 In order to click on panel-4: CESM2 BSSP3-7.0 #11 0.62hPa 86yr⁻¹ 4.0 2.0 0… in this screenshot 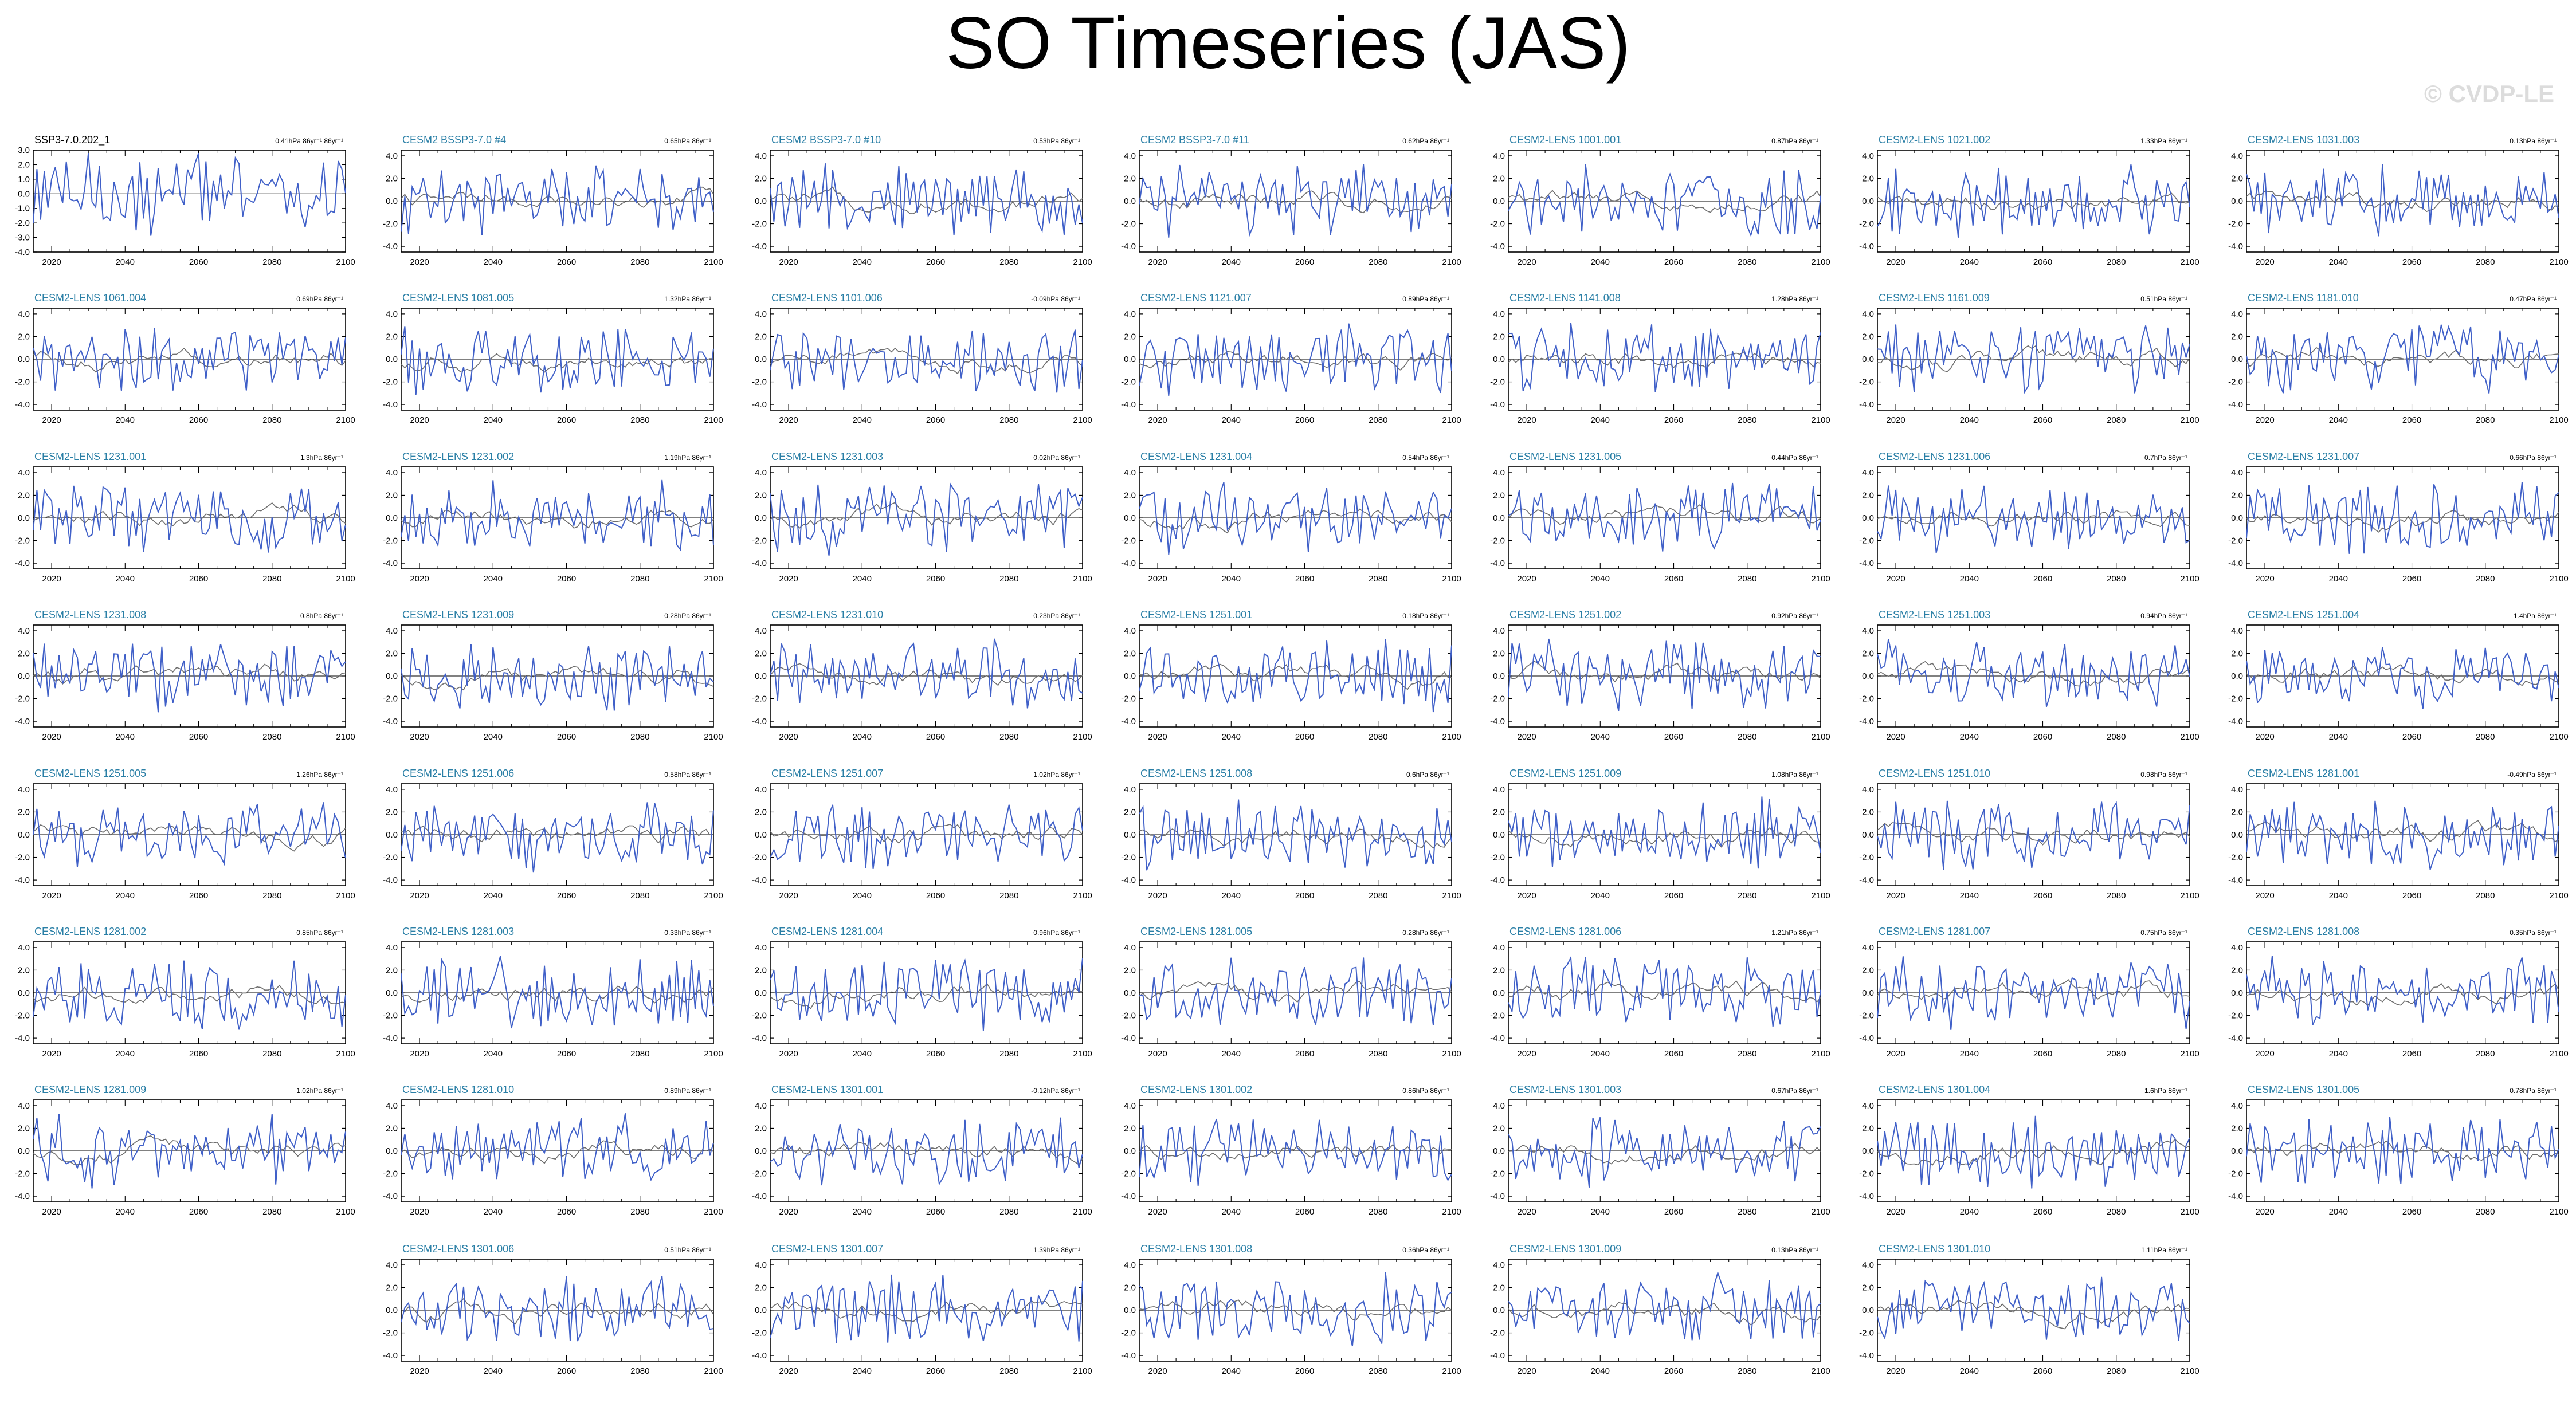, I will do `click(1291, 200)`.